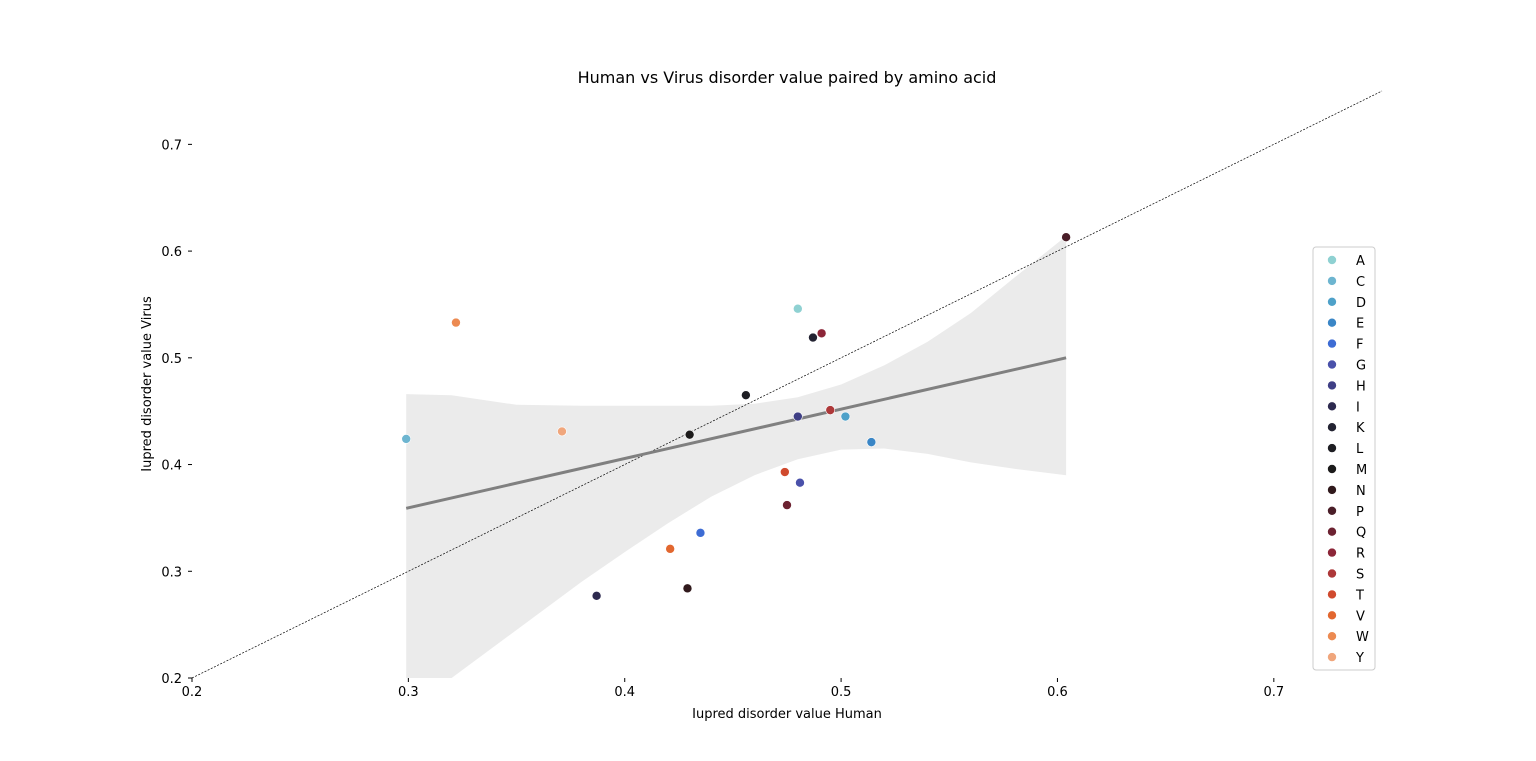 This screenshot has width=1536, height=761. What do you see at coordinates (1066, 237) in the screenshot?
I see `data-point-P` at bounding box center [1066, 237].